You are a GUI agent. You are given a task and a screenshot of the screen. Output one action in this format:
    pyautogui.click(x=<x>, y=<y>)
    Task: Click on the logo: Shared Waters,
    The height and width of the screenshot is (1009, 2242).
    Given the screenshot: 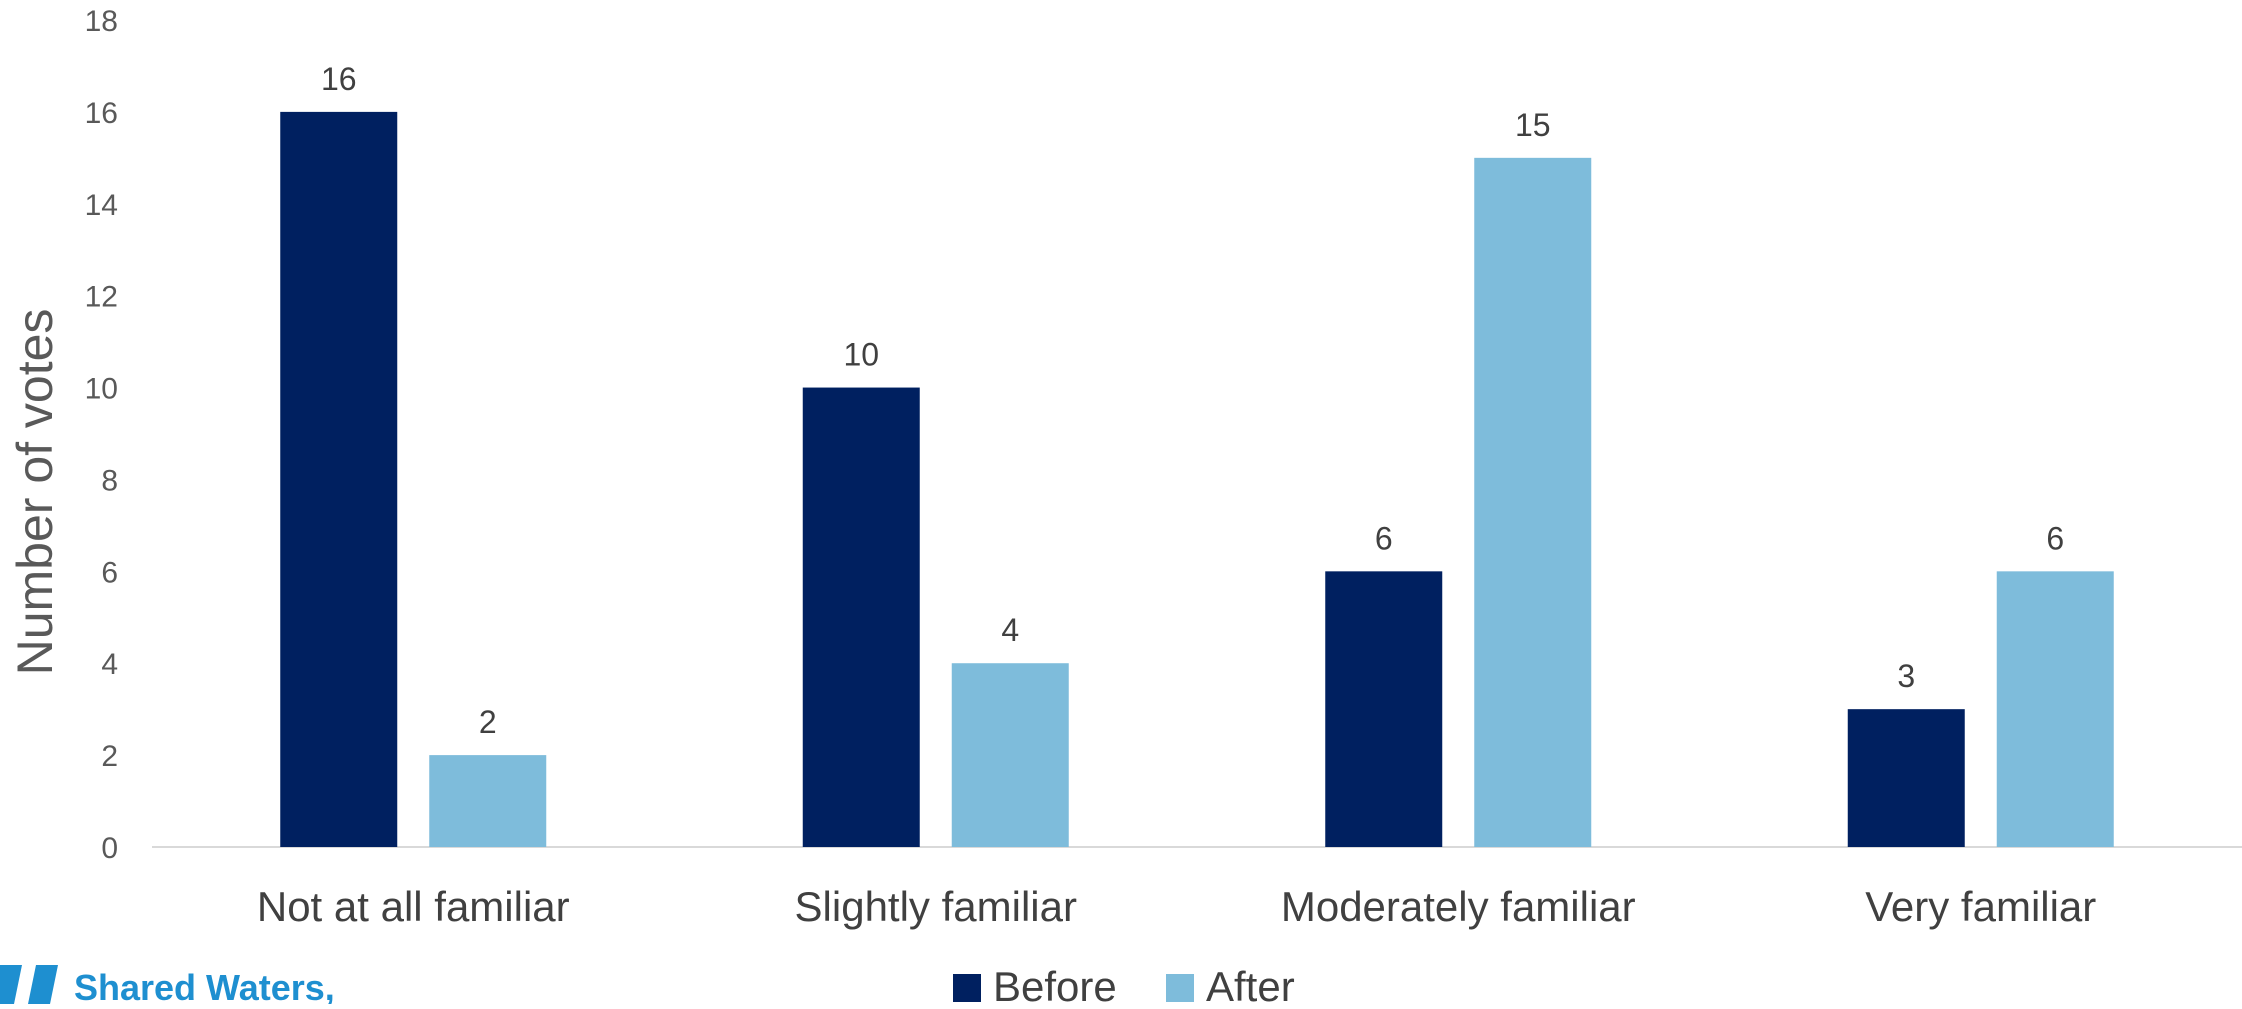 What is the action you would take?
    pyautogui.click(x=167, y=986)
    